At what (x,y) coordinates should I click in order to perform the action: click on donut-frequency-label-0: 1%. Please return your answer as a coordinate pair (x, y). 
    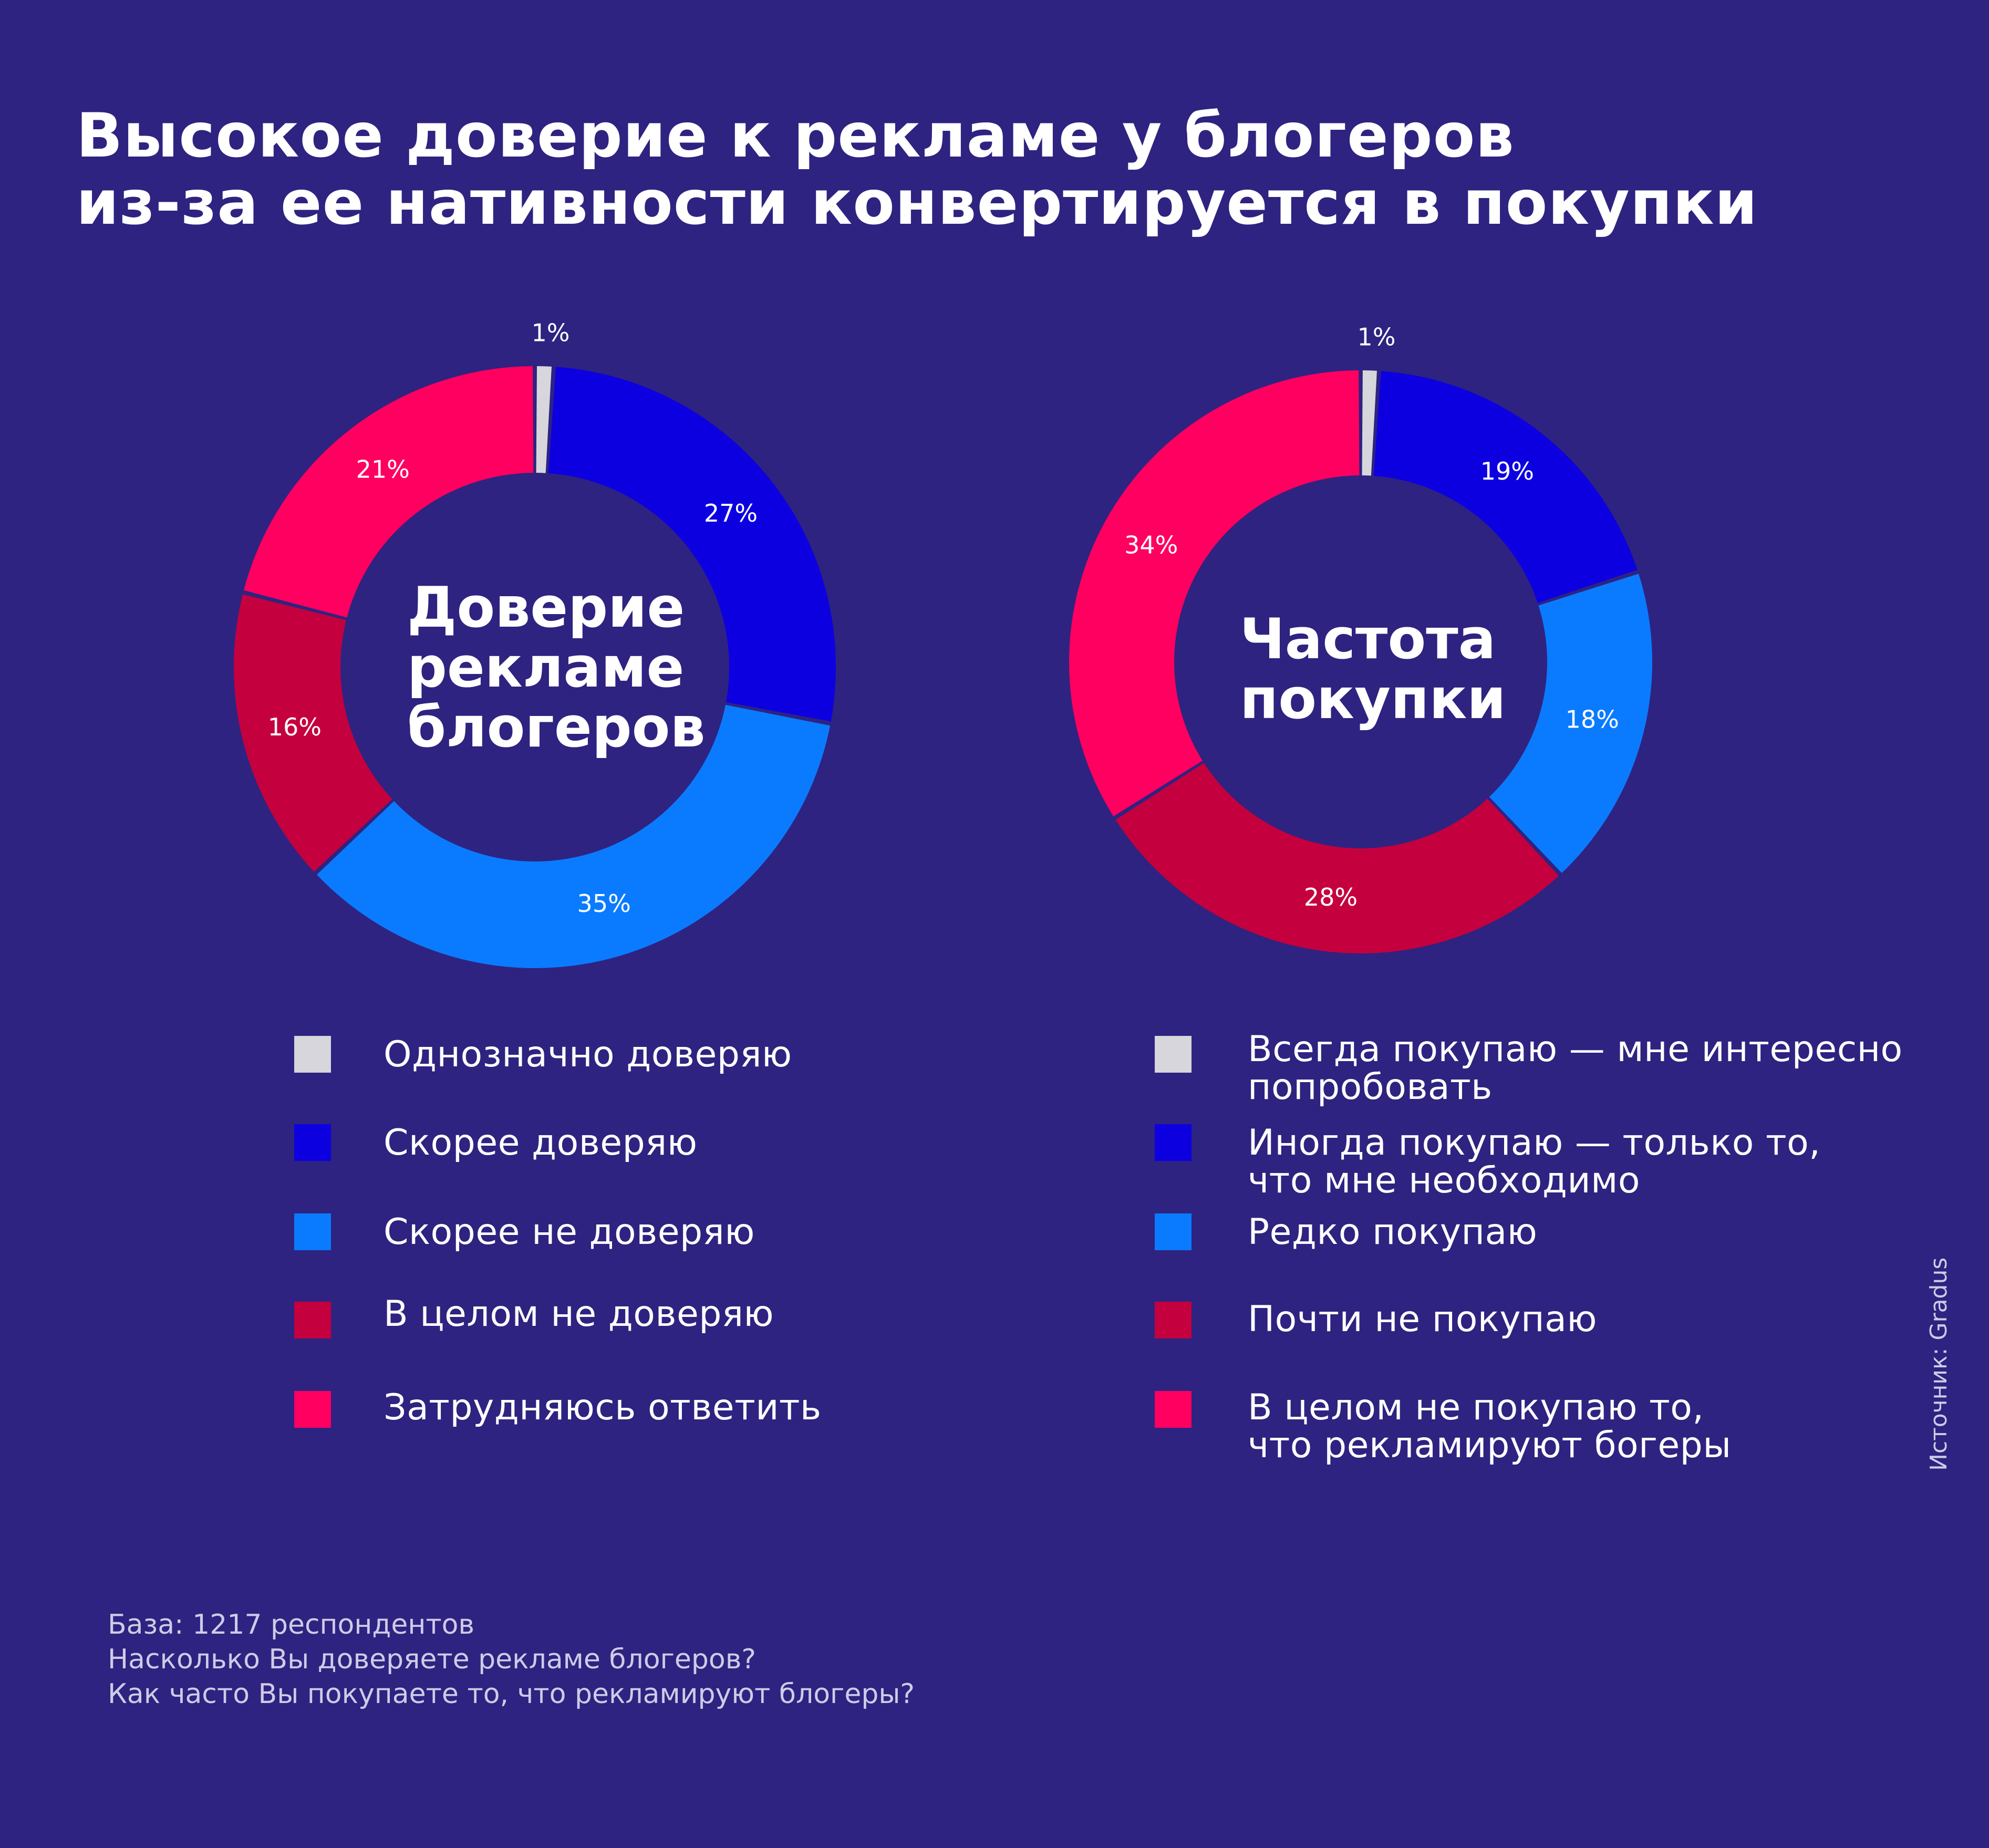
    Looking at the image, I should click on (1377, 337).